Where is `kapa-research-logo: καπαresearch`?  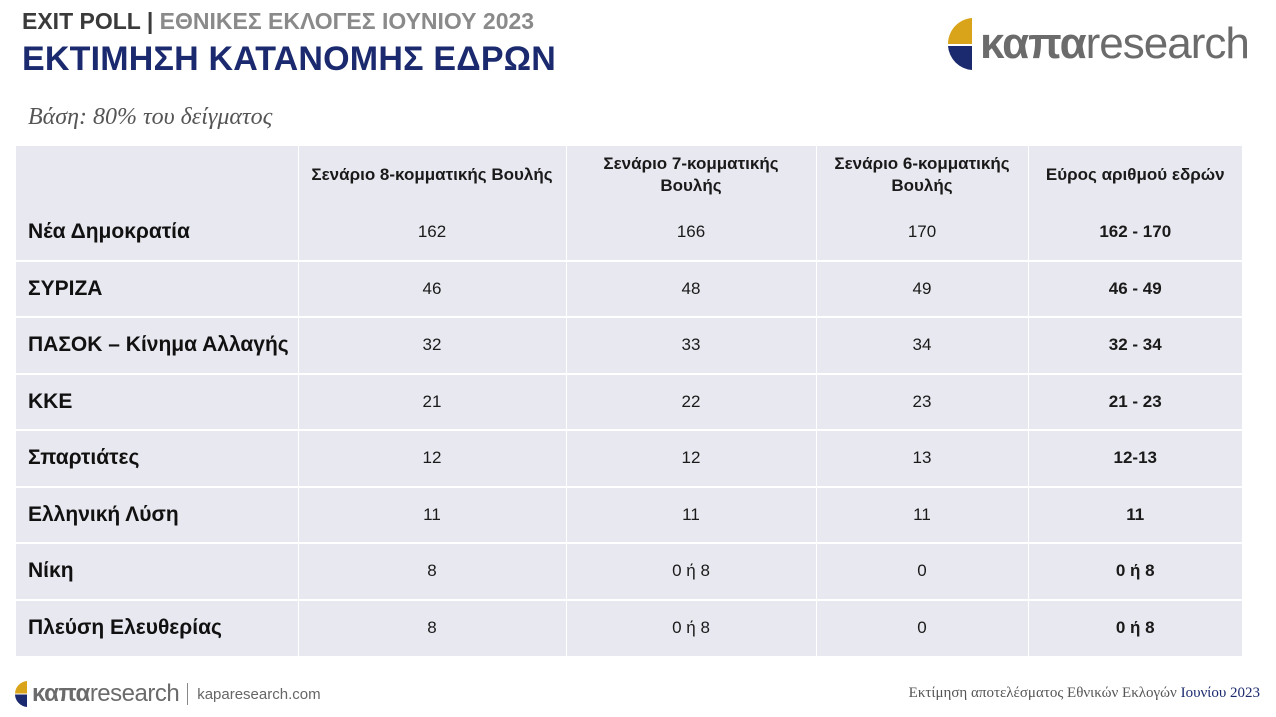 kapa-research-logo: καπαresearch is located at coordinates (1098, 44).